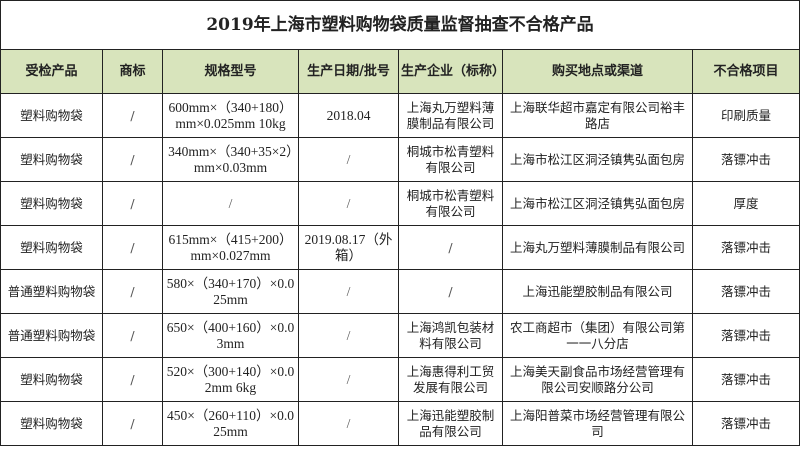 The width and height of the screenshot is (800, 467). What do you see at coordinates (132, 71) in the screenshot?
I see `header-brand: 商标` at bounding box center [132, 71].